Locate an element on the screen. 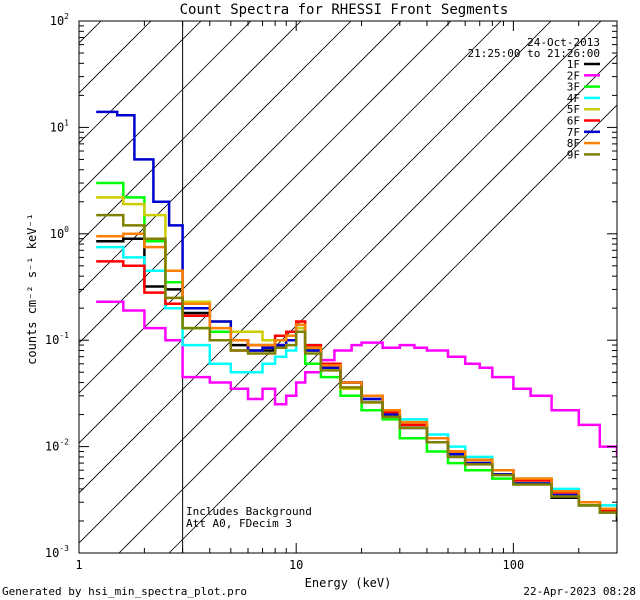 The height and width of the screenshot is (600, 640). x-axis-label: Energy (keV) is located at coordinates (348, 583).